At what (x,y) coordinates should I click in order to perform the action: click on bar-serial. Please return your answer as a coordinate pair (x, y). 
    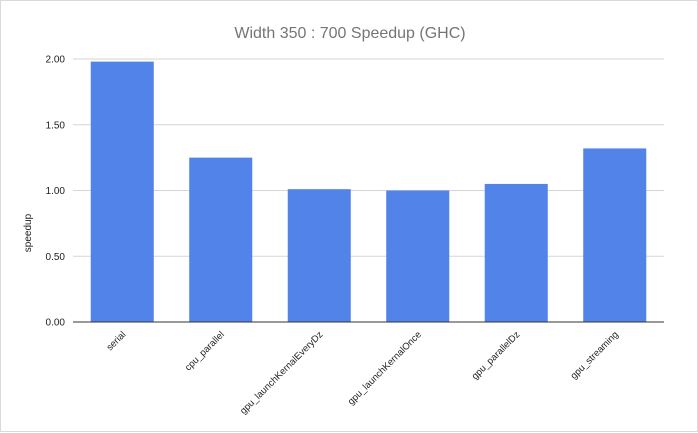
    Looking at the image, I should click on (122, 191).